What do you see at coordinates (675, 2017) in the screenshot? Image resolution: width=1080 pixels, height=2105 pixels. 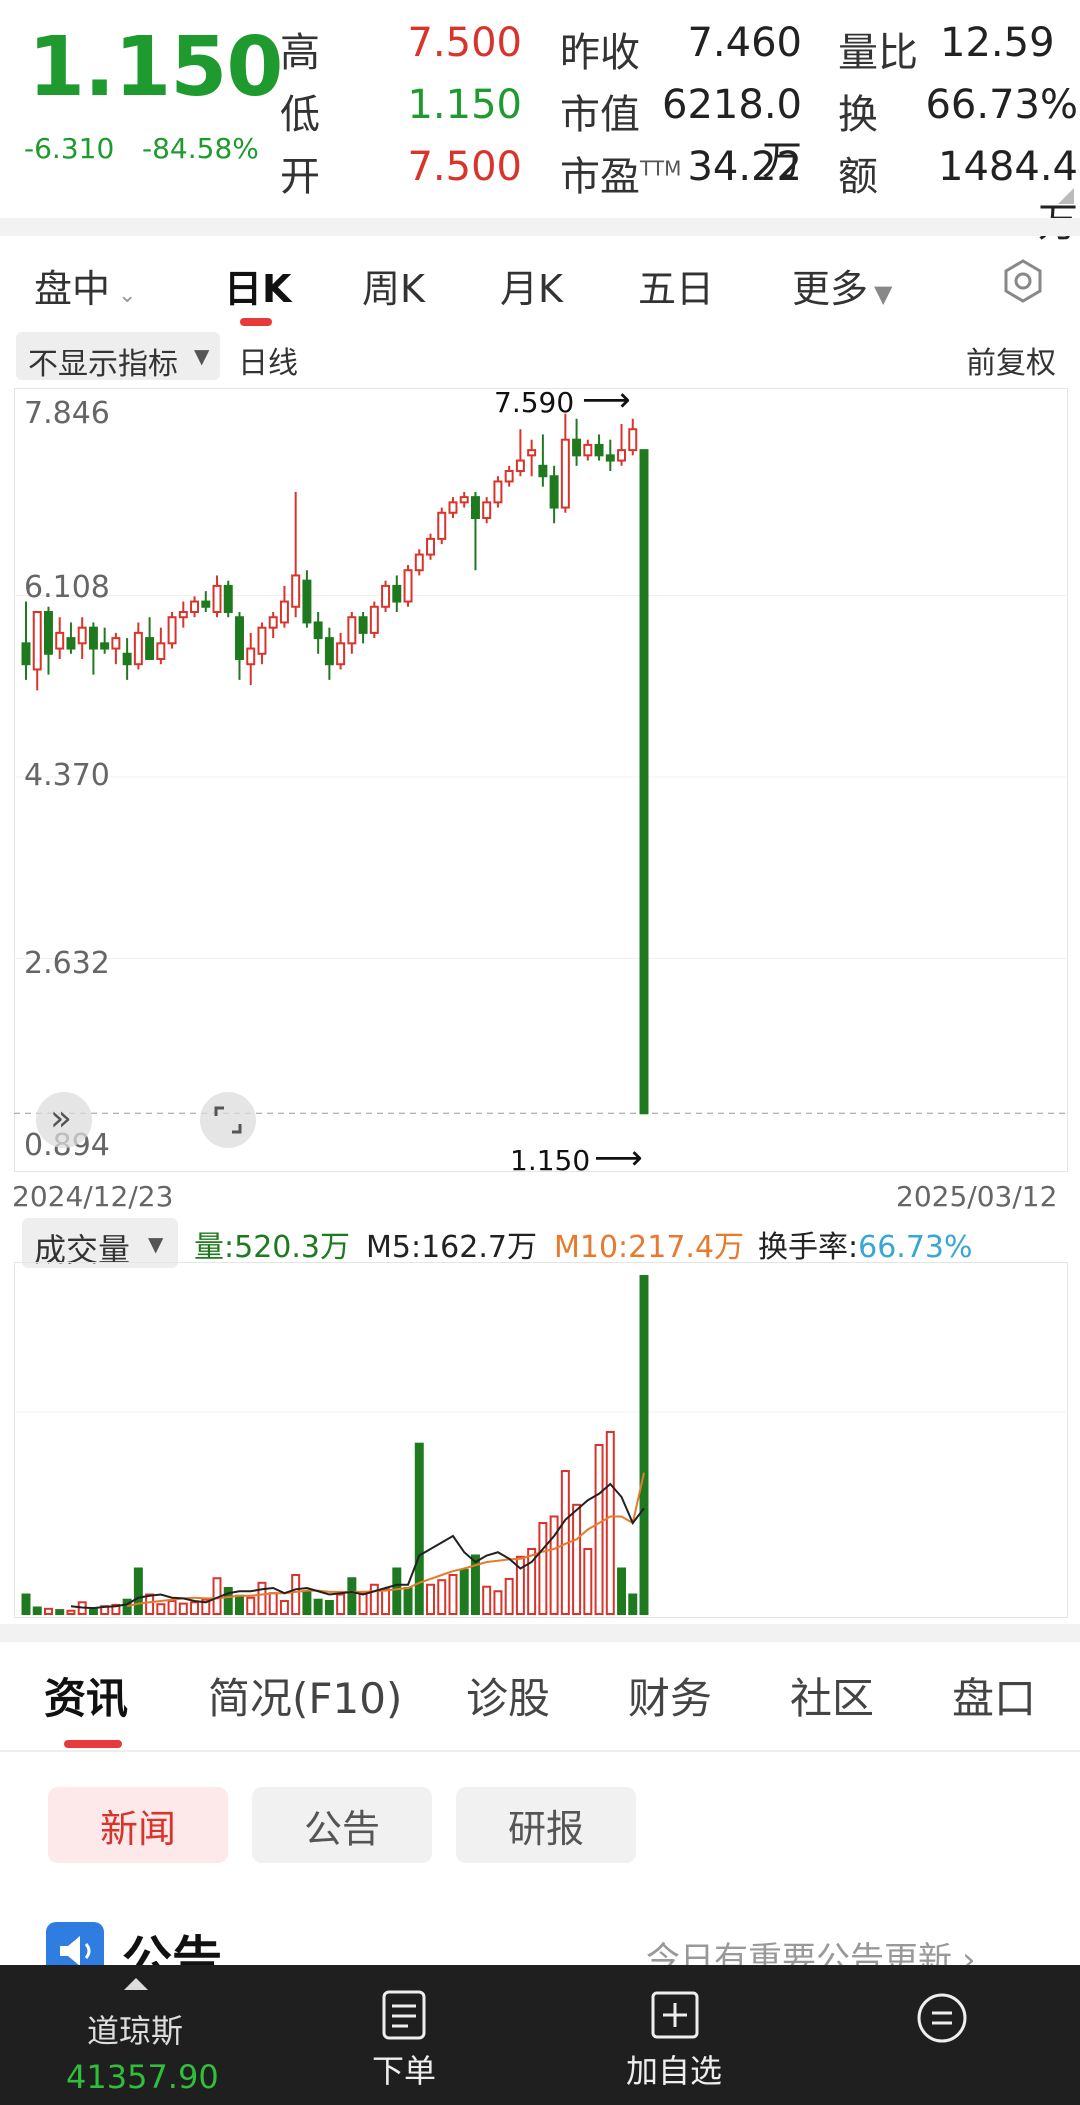 I see `add-watchlist-icon` at bounding box center [675, 2017].